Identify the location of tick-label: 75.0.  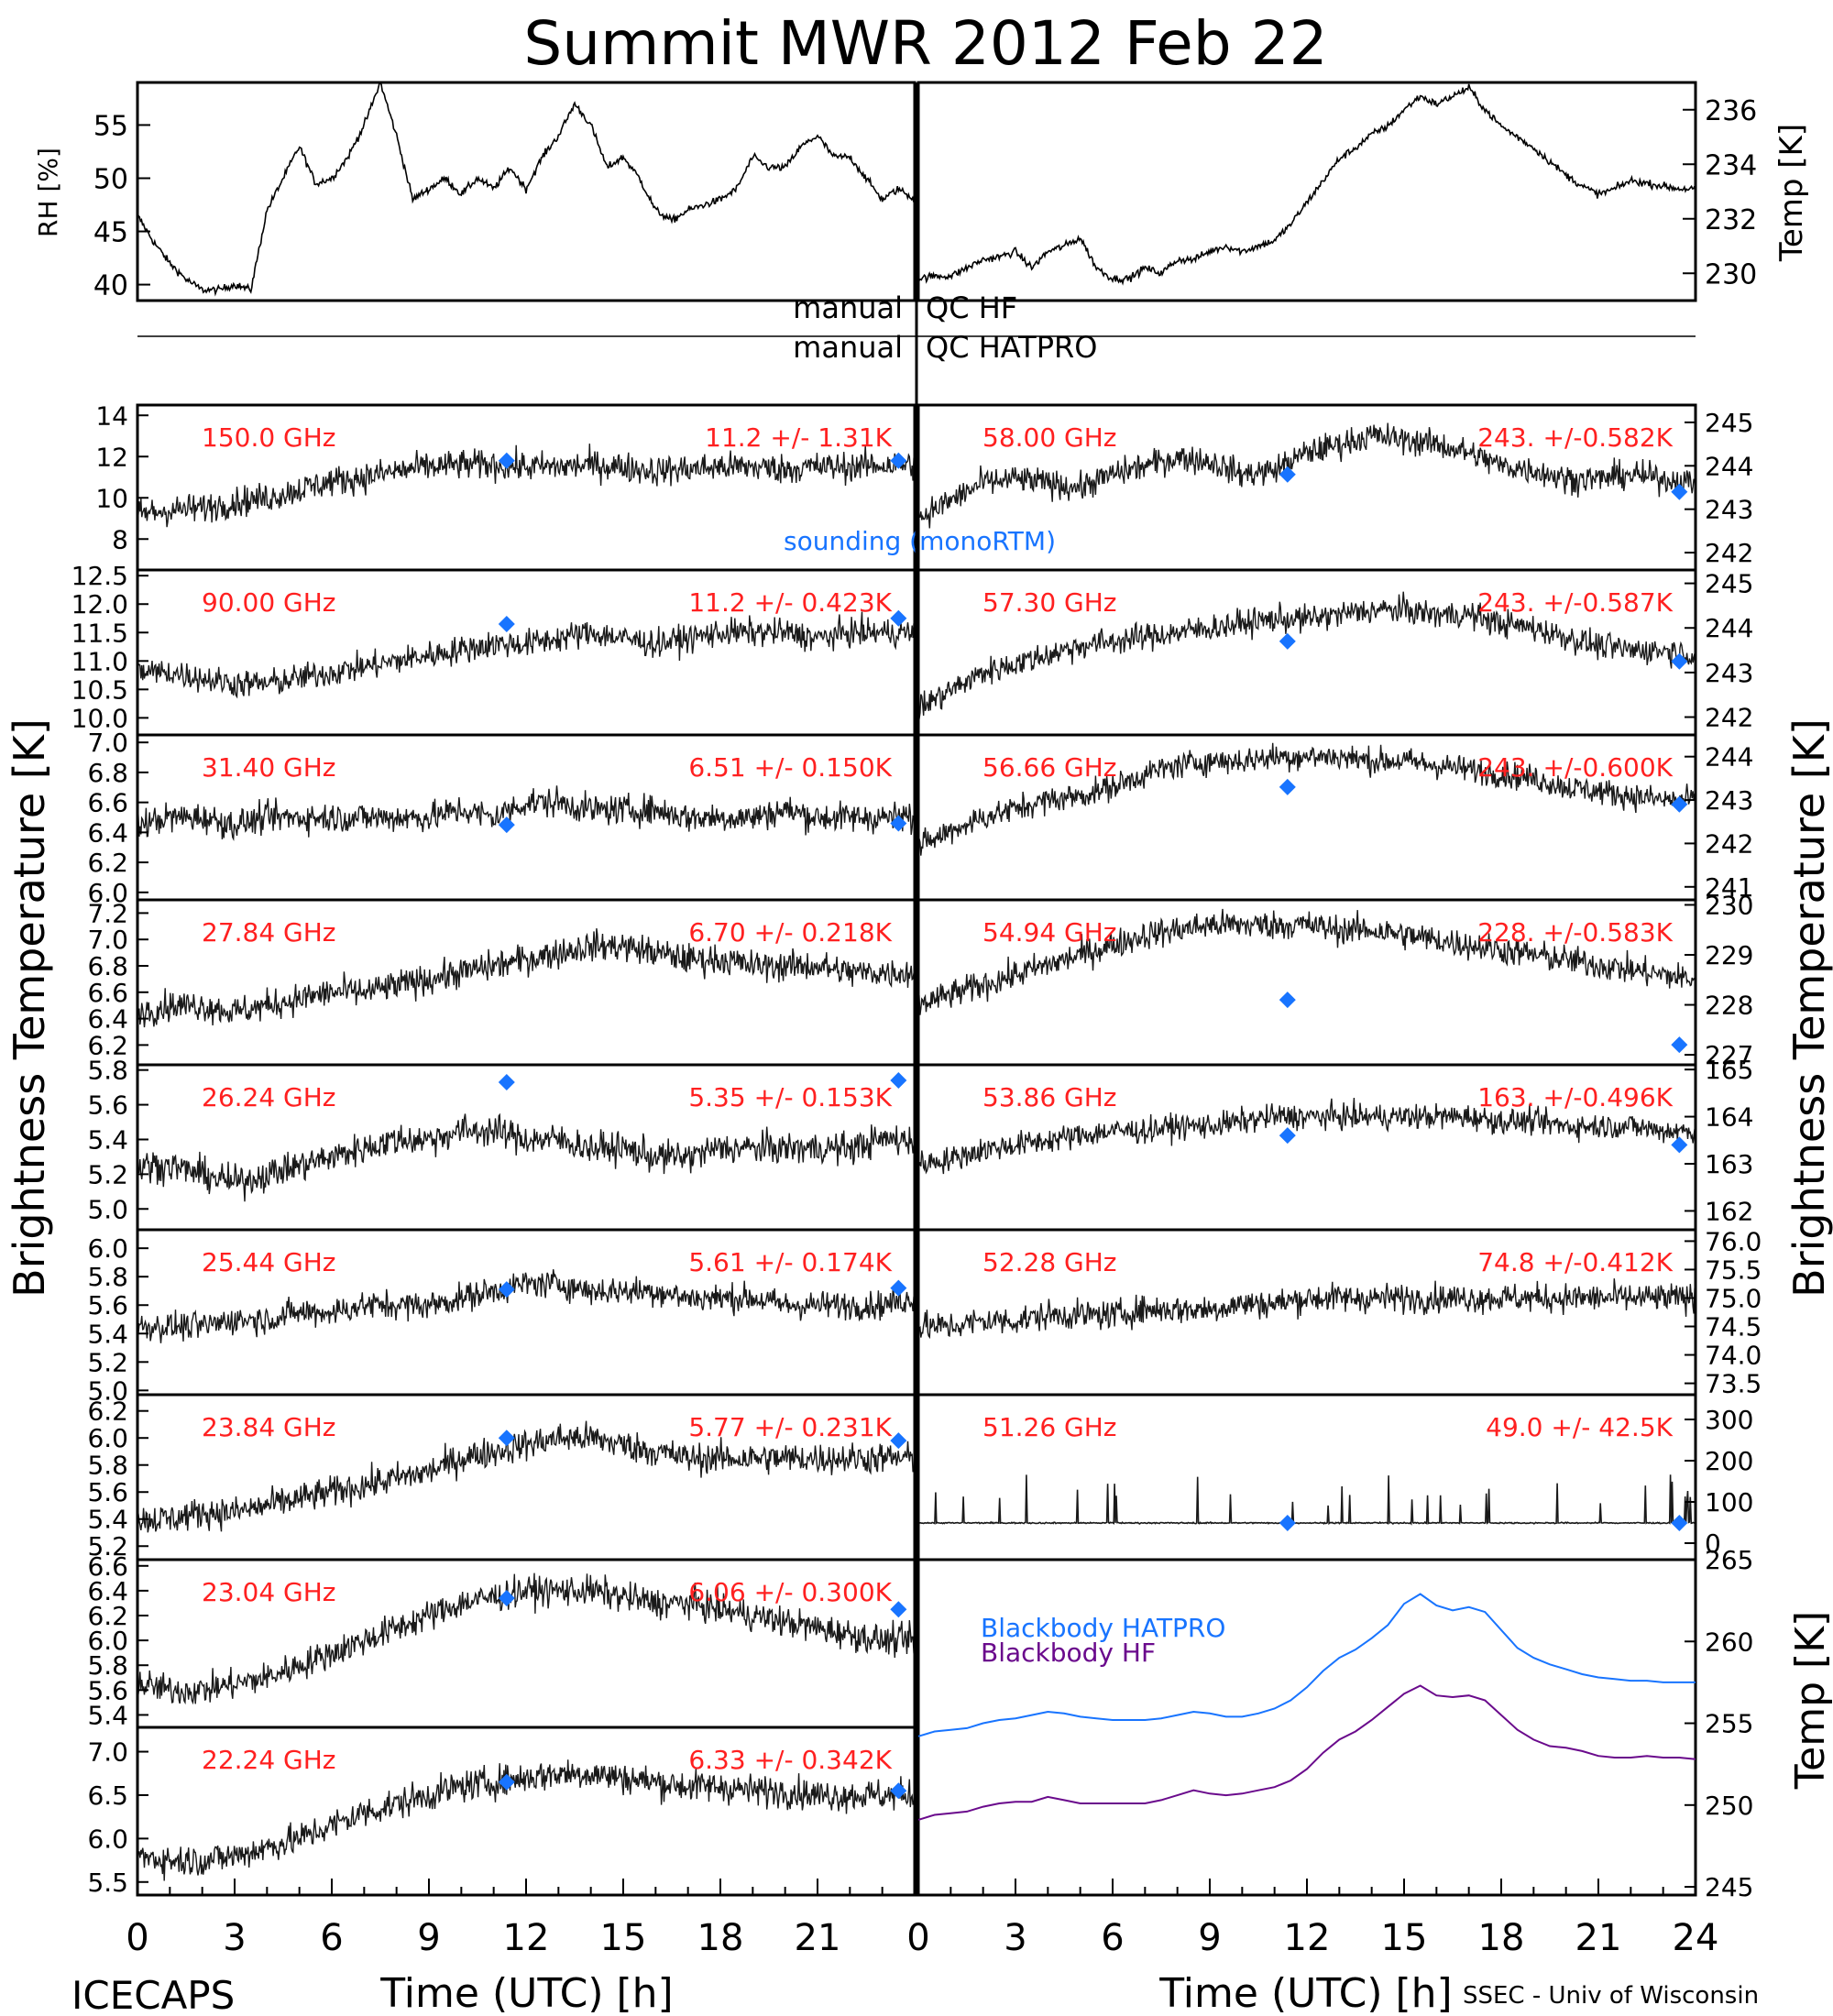
(1733, 1298).